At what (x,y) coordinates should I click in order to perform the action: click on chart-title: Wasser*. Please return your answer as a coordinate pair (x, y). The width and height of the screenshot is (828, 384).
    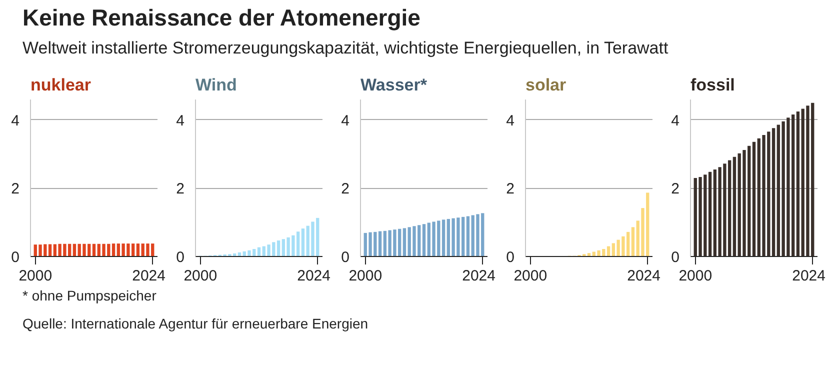
    Looking at the image, I should click on (394, 85).